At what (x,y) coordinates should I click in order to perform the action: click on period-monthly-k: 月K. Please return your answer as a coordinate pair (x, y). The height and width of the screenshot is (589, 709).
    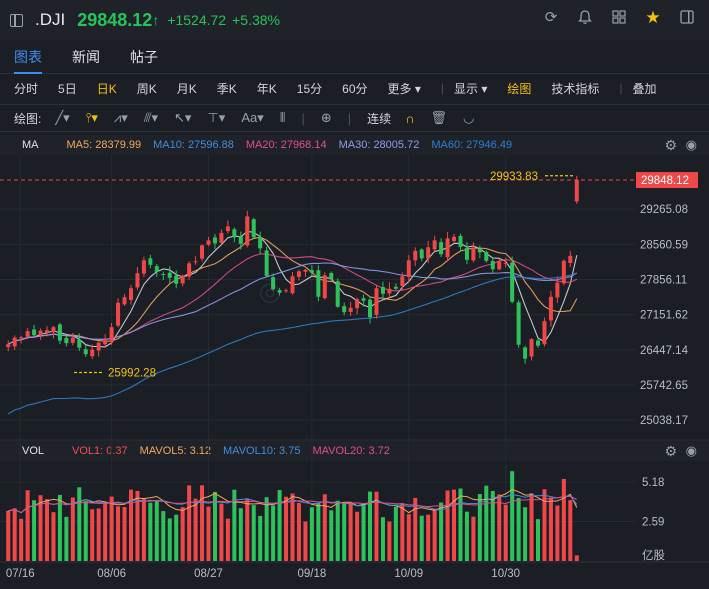
    Looking at the image, I should click on (186, 88).